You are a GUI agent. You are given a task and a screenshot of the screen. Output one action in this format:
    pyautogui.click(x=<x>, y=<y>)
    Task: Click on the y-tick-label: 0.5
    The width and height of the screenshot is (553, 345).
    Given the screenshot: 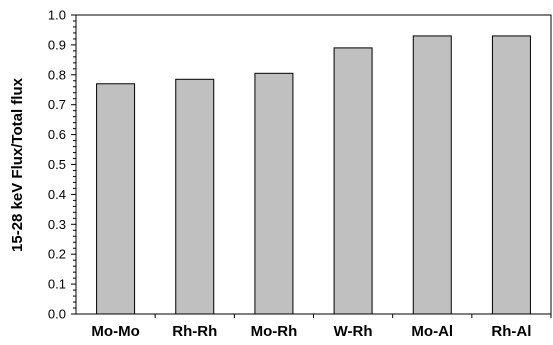 What is the action you would take?
    pyautogui.click(x=57, y=164)
    